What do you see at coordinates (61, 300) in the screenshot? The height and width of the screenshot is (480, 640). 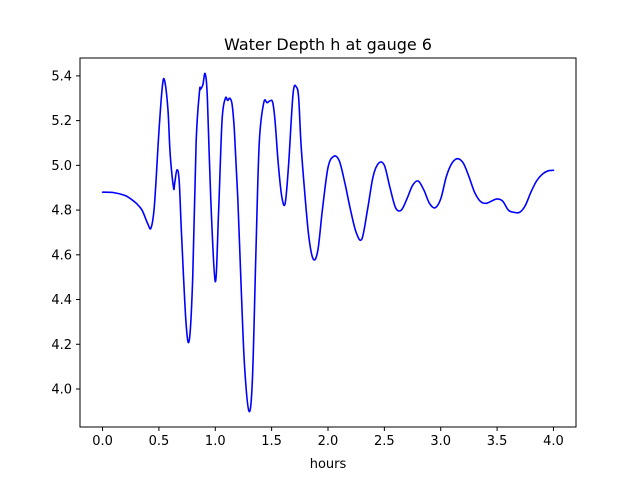 I see `y-tick-label: 4.4` at bounding box center [61, 300].